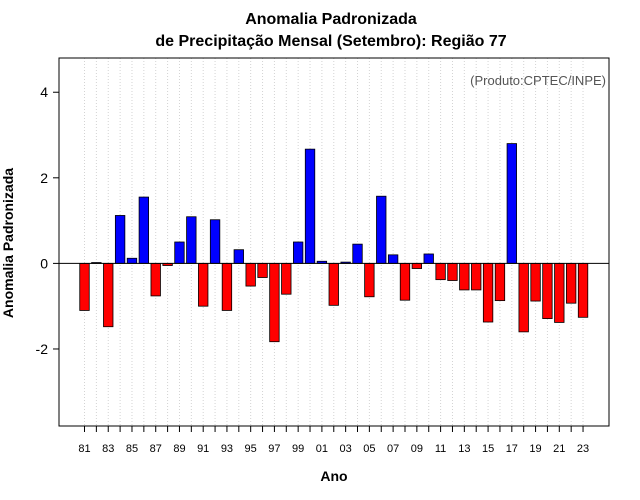 This screenshot has height=500, width=640. I want to click on x-tick-label: 93, so click(227, 449).